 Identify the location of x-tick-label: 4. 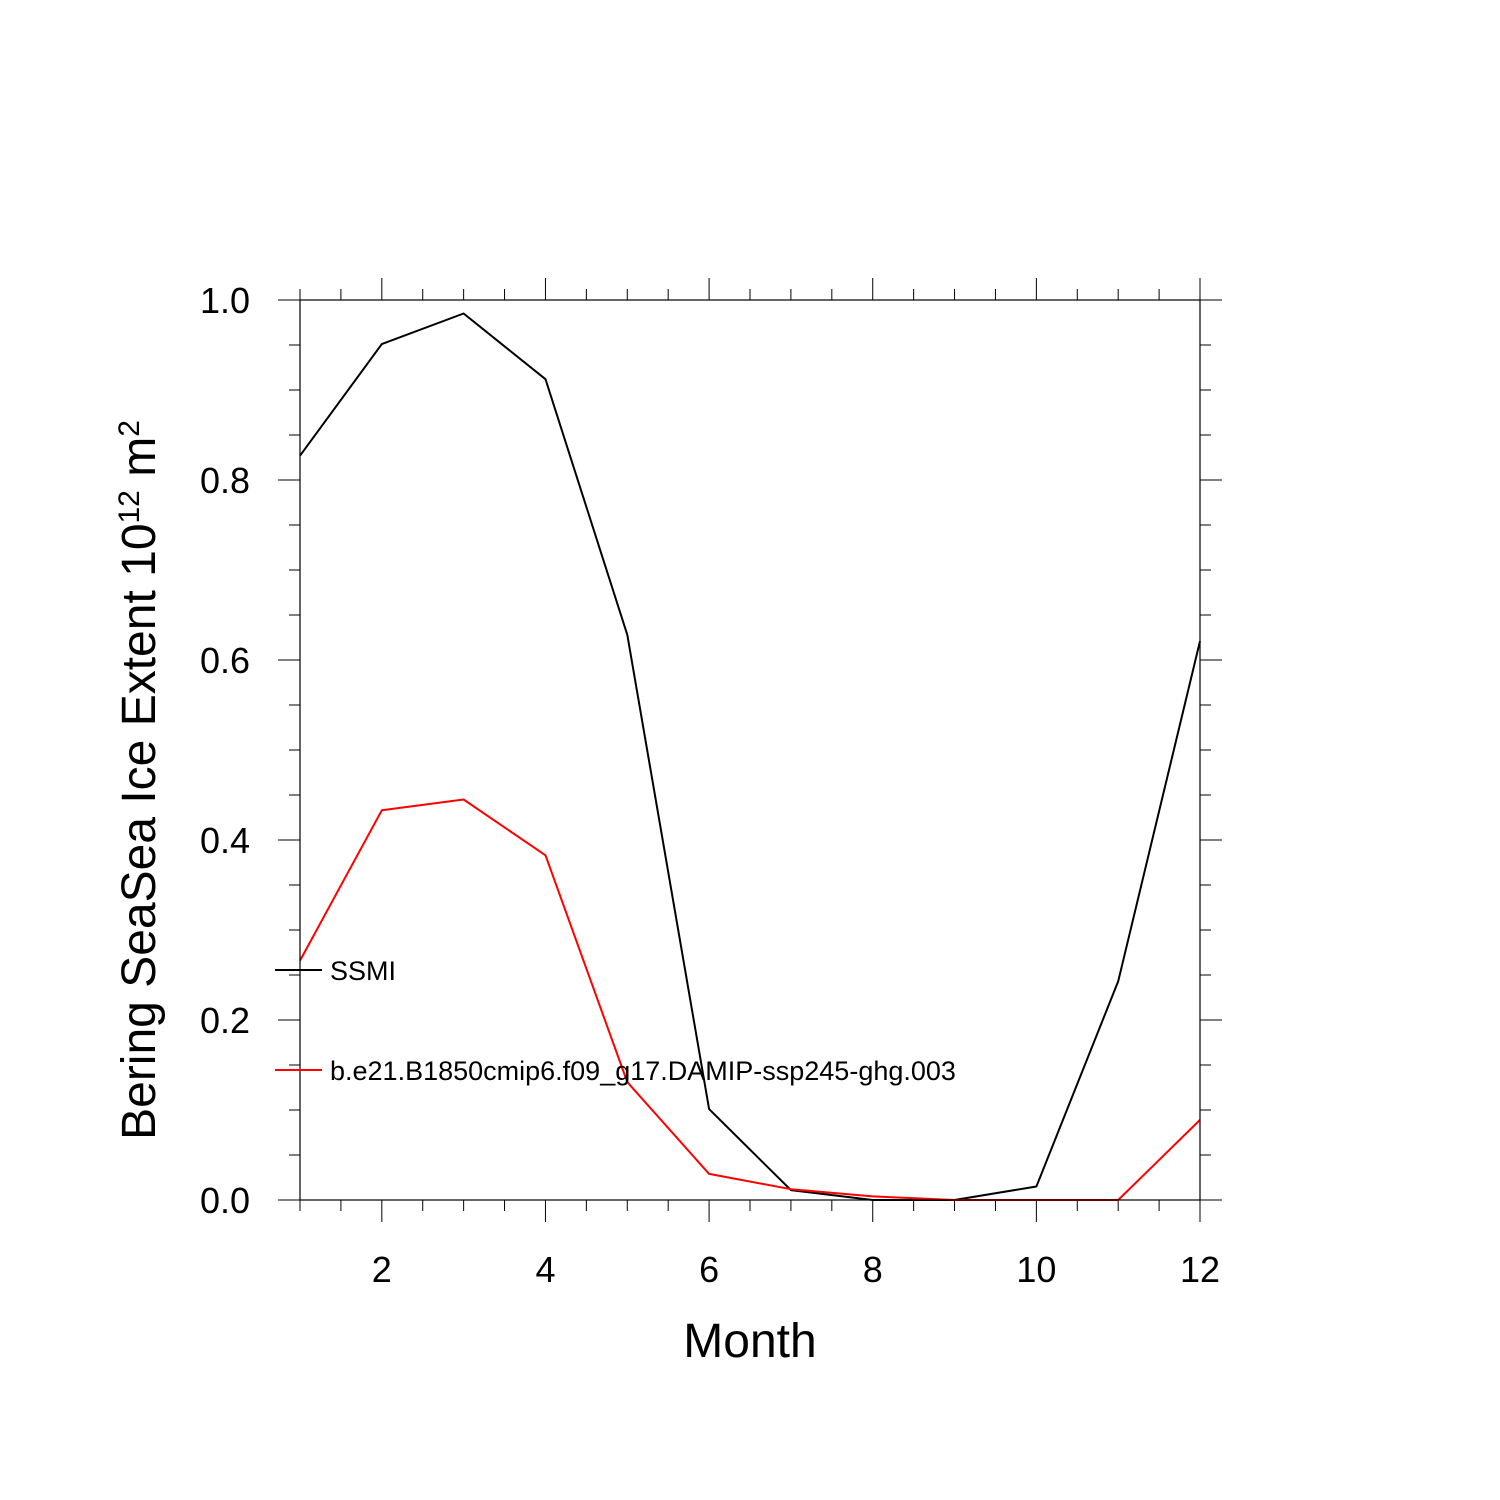
(545, 1269).